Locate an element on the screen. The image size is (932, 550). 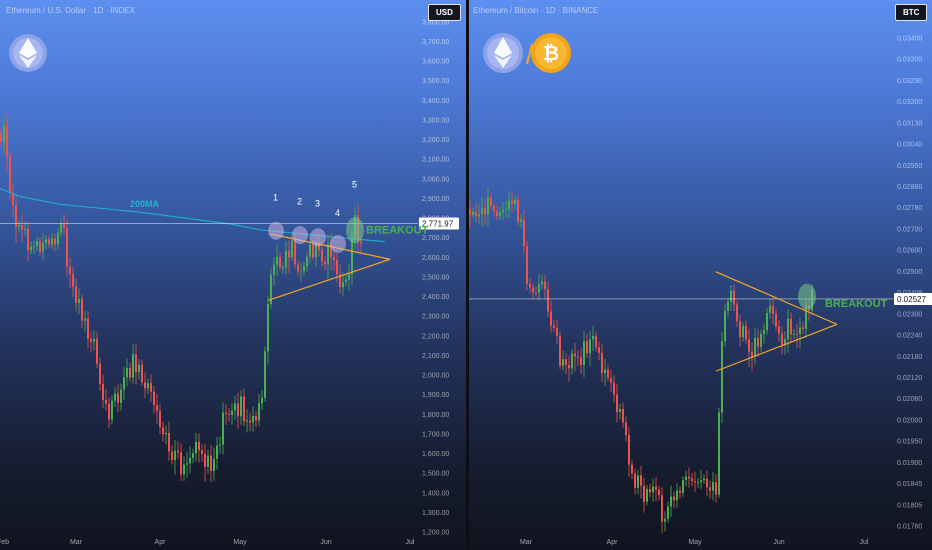
y-tick-label: 0.01805 is located at coordinates (909, 505).